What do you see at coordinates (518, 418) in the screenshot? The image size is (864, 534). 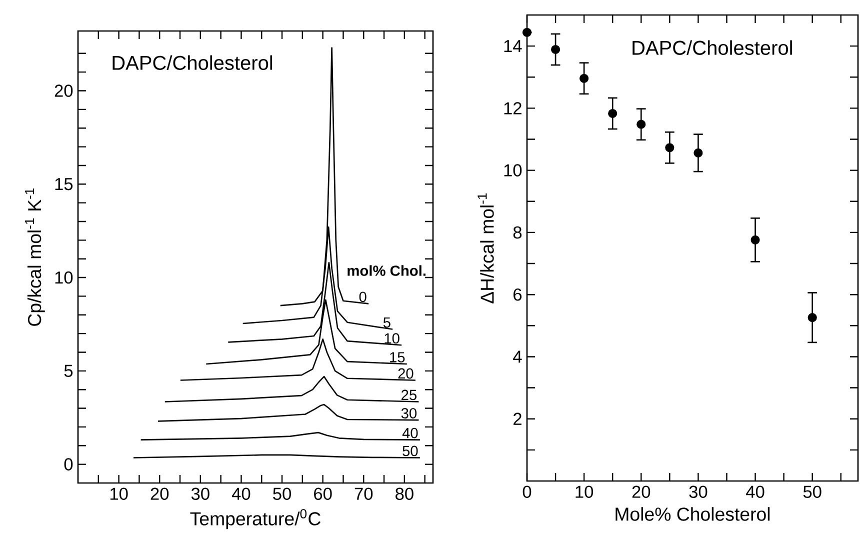 I see `y-tick-label: 2` at bounding box center [518, 418].